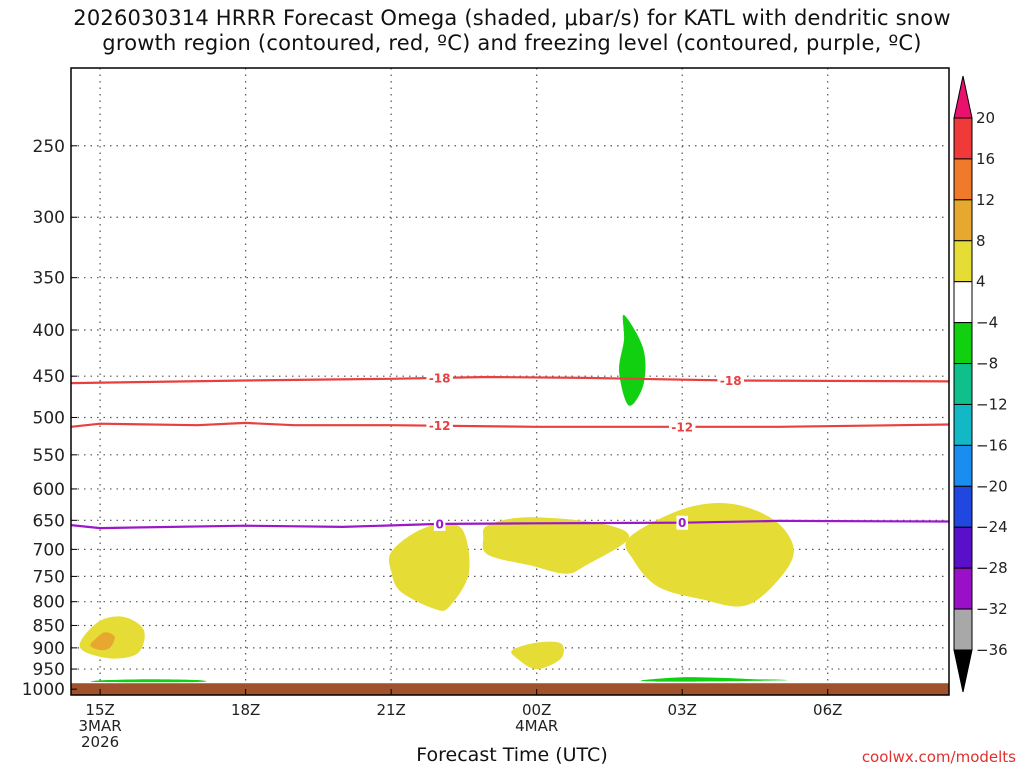 Image resolution: width=1024 pixels, height=768 pixels. Describe the element at coordinates (992, 445) in the screenshot. I see `colorbar-tick-label: −16` at that location.